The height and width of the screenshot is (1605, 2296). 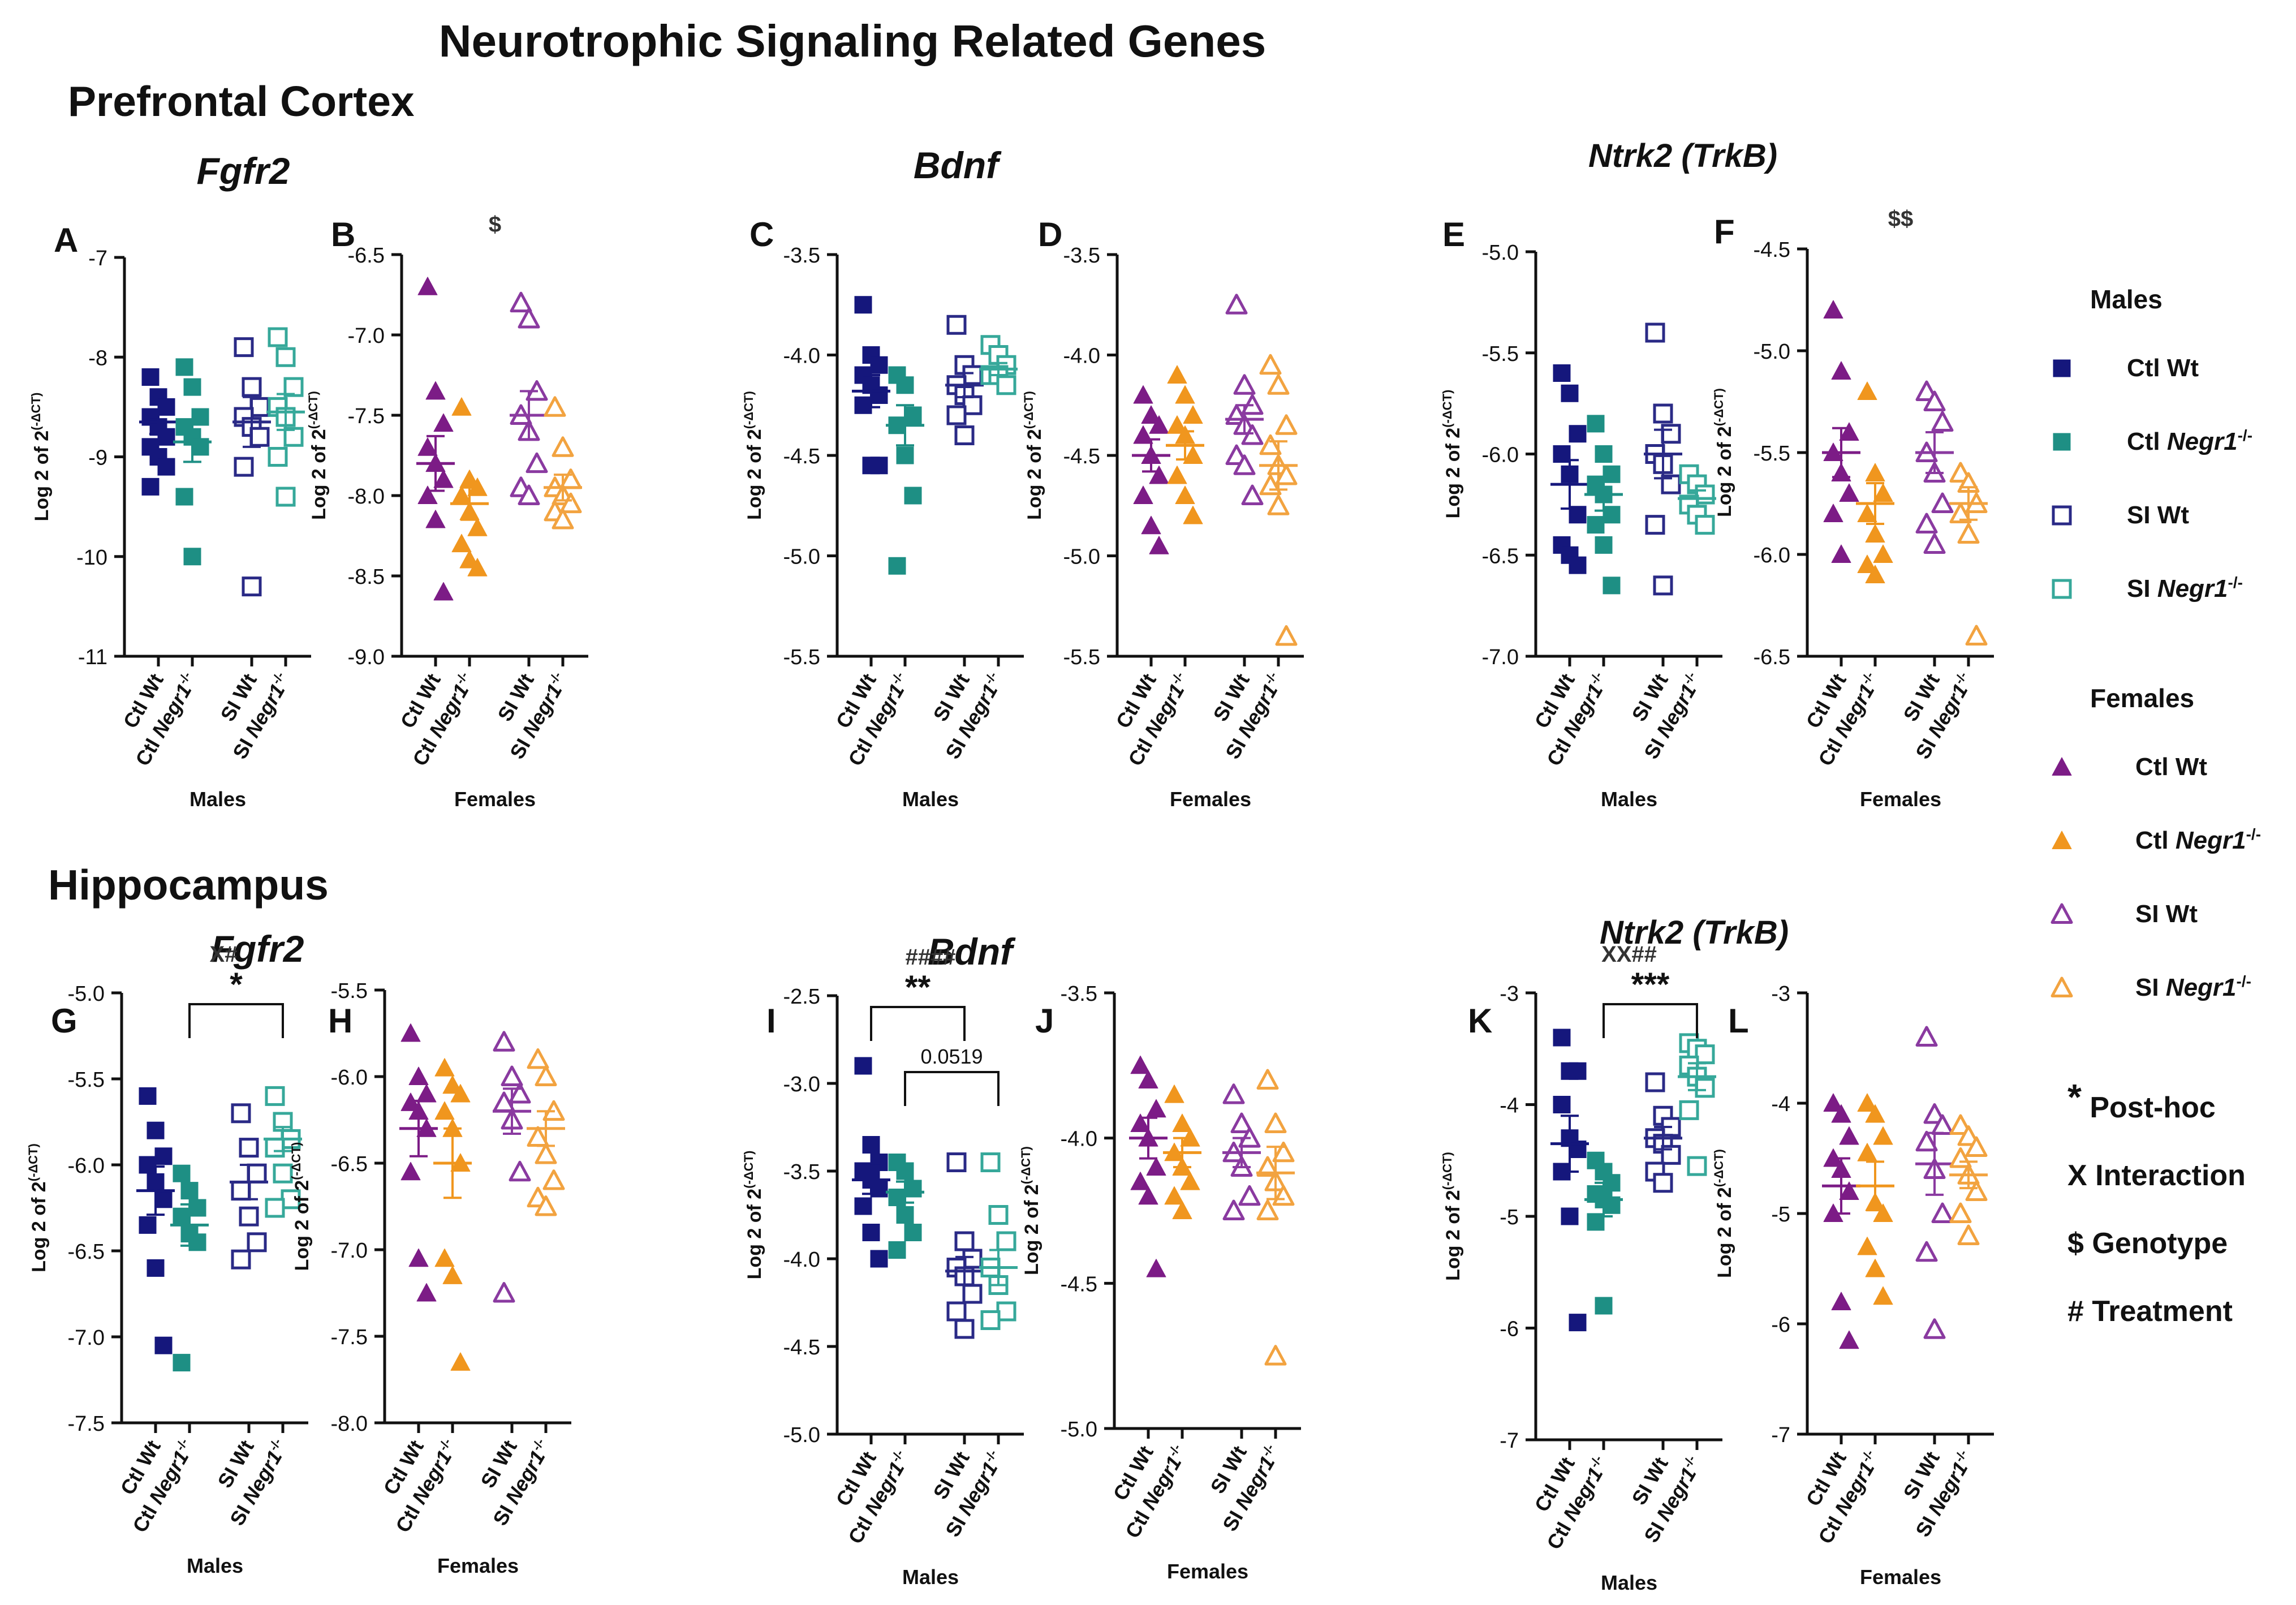 I want to click on y-tick-label: -5, so click(x=1509, y=1217).